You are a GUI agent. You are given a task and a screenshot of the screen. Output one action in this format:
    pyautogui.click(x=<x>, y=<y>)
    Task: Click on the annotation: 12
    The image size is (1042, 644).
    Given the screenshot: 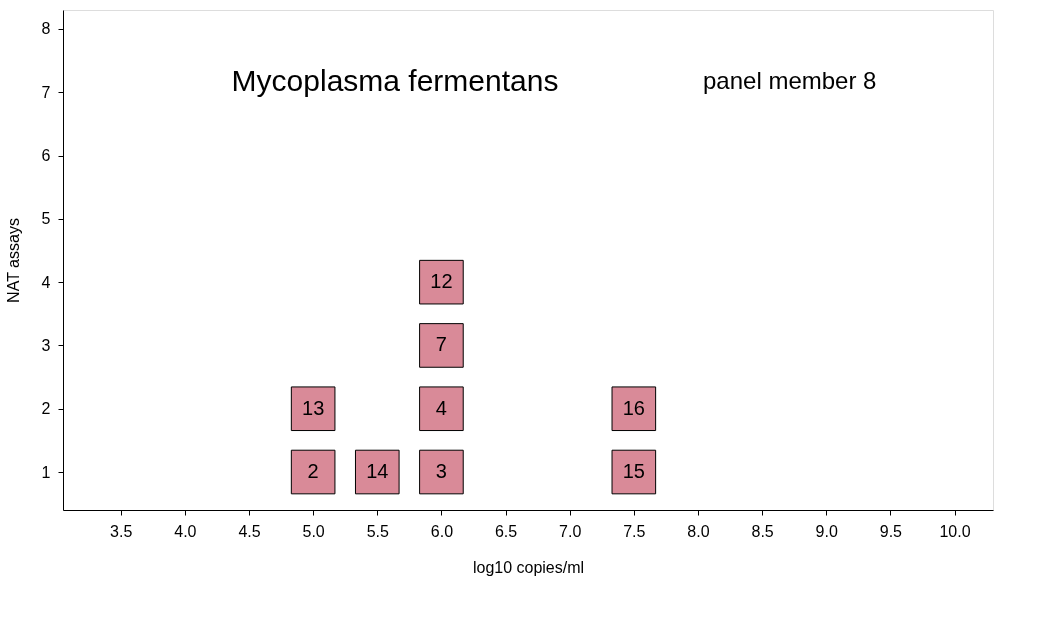 What is the action you would take?
    pyautogui.click(x=441, y=281)
    